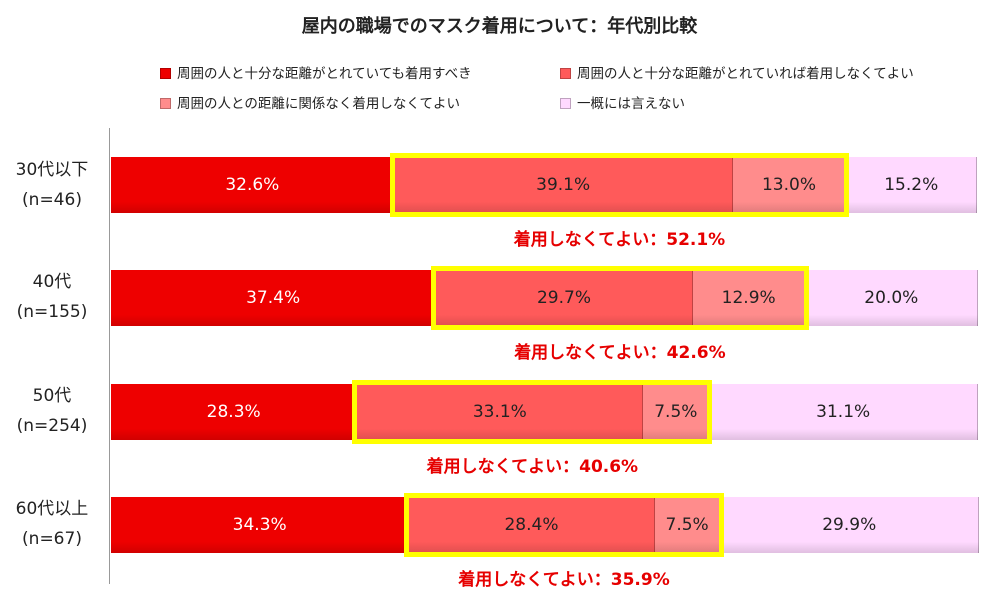 The image size is (999, 607). What do you see at coordinates (52, 396) in the screenshot?
I see `category-name: 50代` at bounding box center [52, 396].